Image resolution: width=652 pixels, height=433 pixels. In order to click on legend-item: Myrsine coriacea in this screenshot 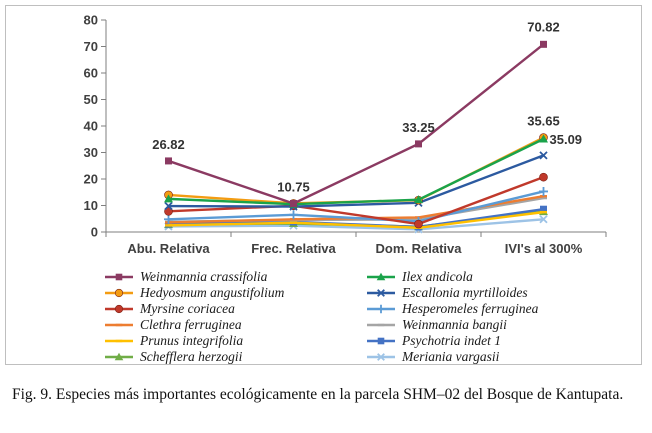, I will do `click(169, 309)`.